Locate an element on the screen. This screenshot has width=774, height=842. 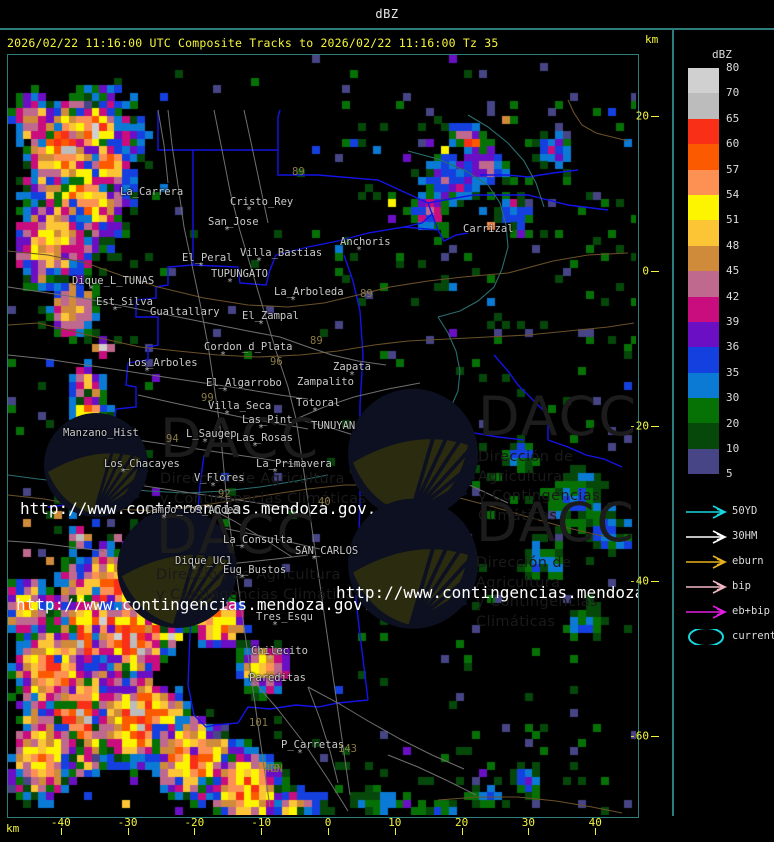
color-scale-label: 42 is located at coordinates (733, 296).